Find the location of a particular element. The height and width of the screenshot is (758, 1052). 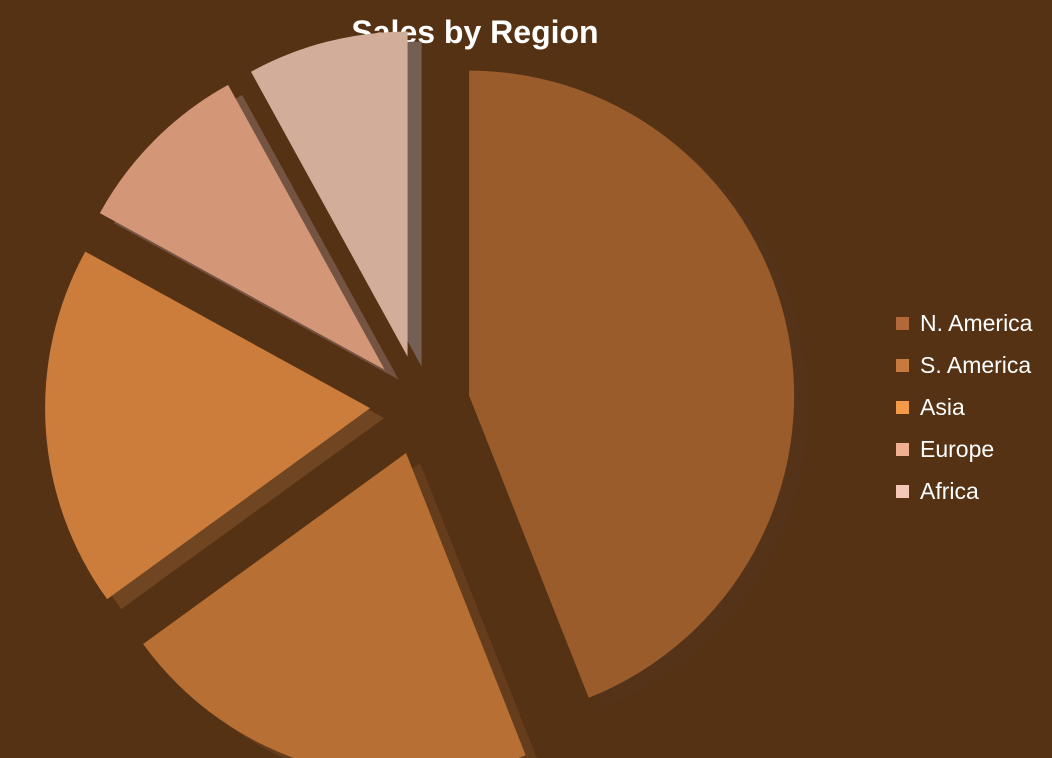

legend-item: N. America is located at coordinates (964, 323).